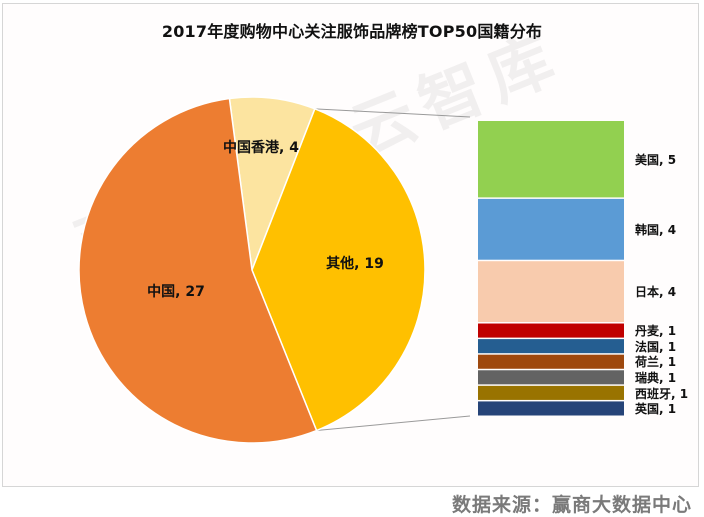 This screenshot has height=517, width=704. Describe the element at coordinates (551, 377) in the screenshot. I see `bar-segment-瑞典` at that location.